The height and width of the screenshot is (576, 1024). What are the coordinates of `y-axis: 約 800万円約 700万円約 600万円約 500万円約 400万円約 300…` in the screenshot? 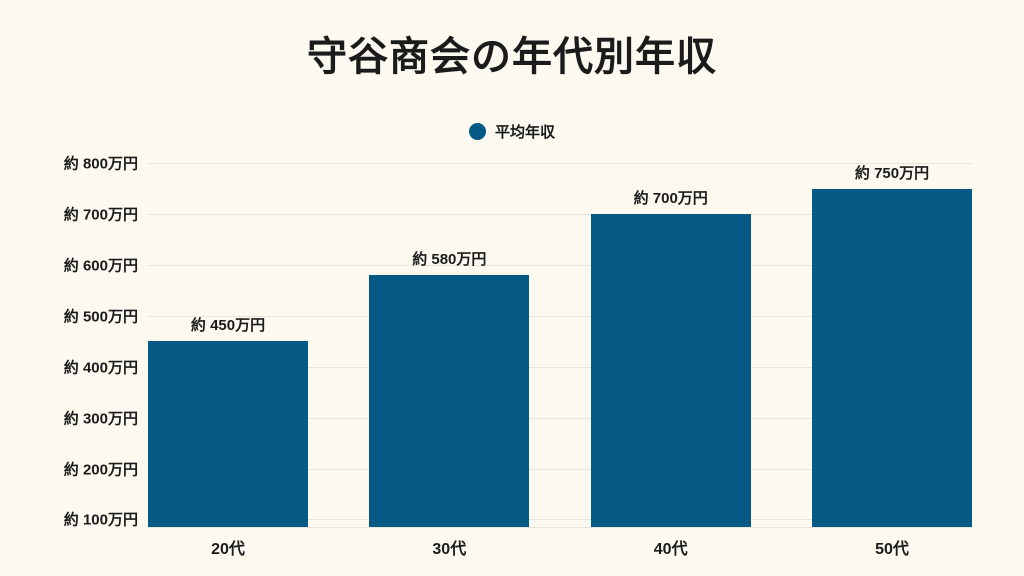 It's located at (69, 342).